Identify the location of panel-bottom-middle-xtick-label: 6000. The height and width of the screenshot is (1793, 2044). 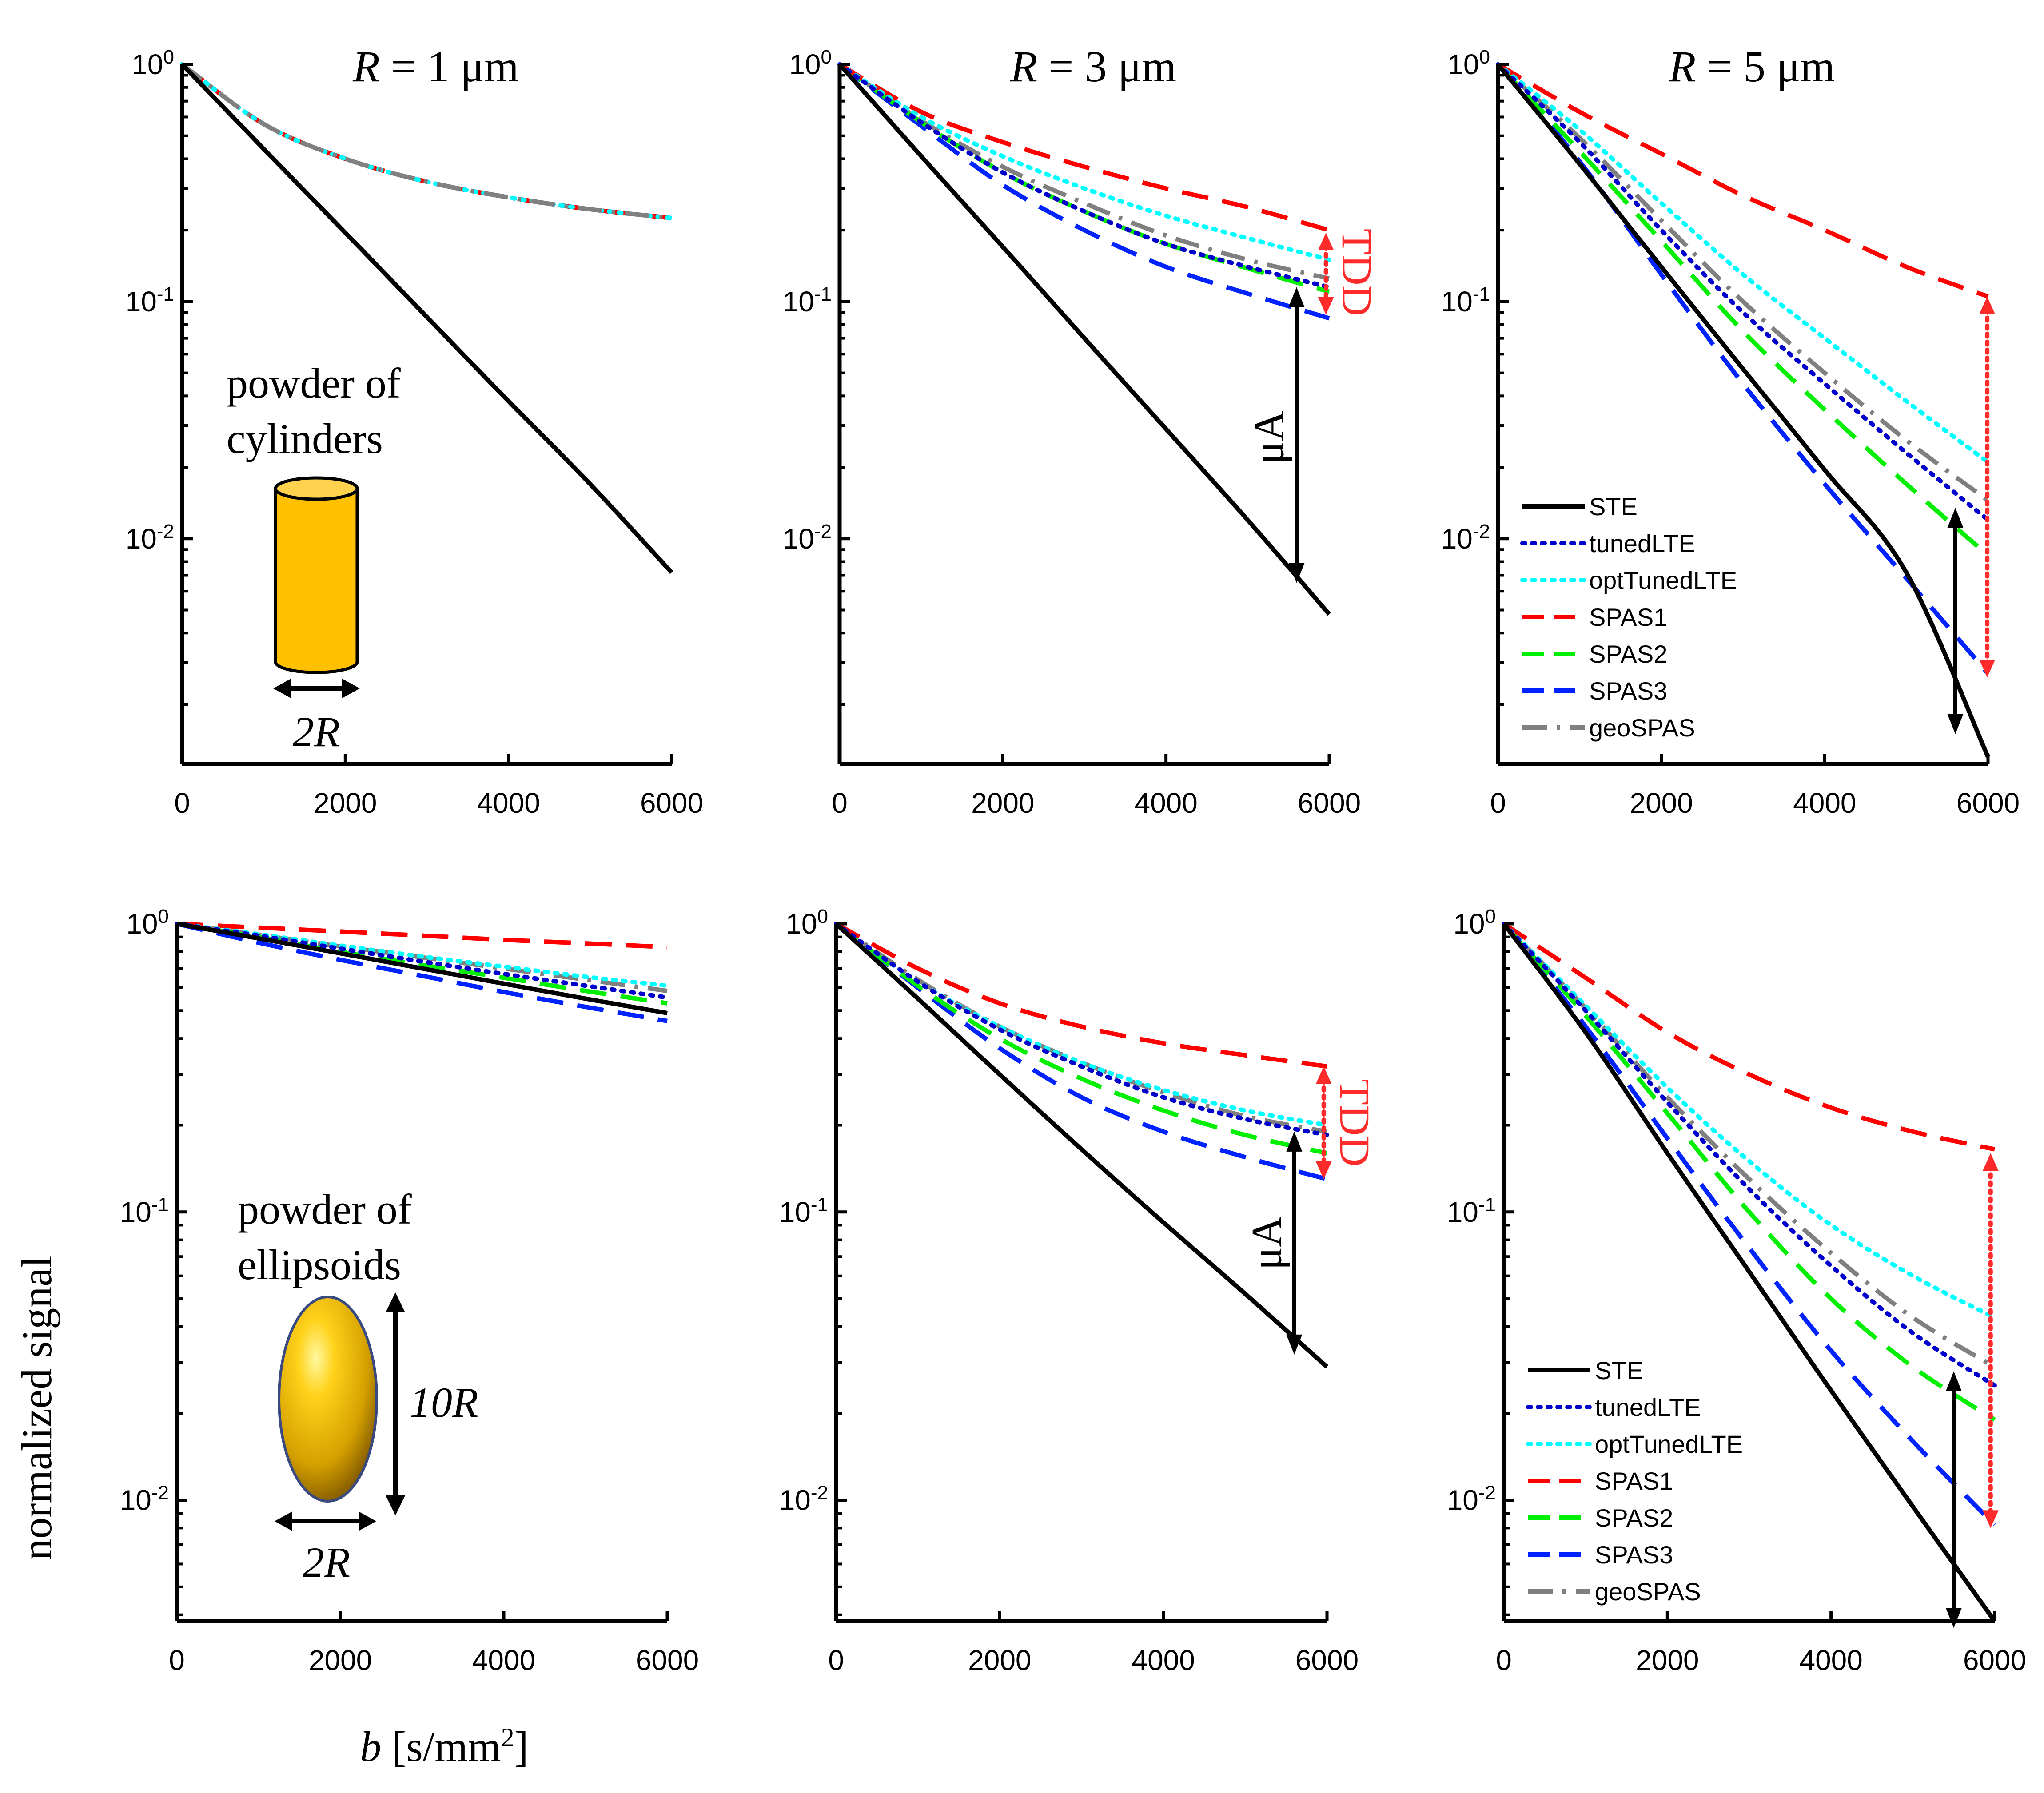
(1327, 1660).